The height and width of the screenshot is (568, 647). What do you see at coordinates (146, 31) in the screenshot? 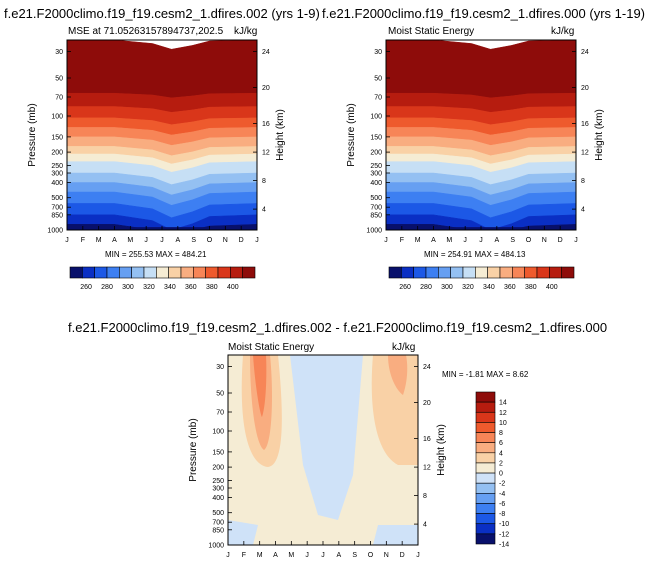
I see `panel1-left-label: MSE at 71.05263157894737,202.5` at bounding box center [146, 31].